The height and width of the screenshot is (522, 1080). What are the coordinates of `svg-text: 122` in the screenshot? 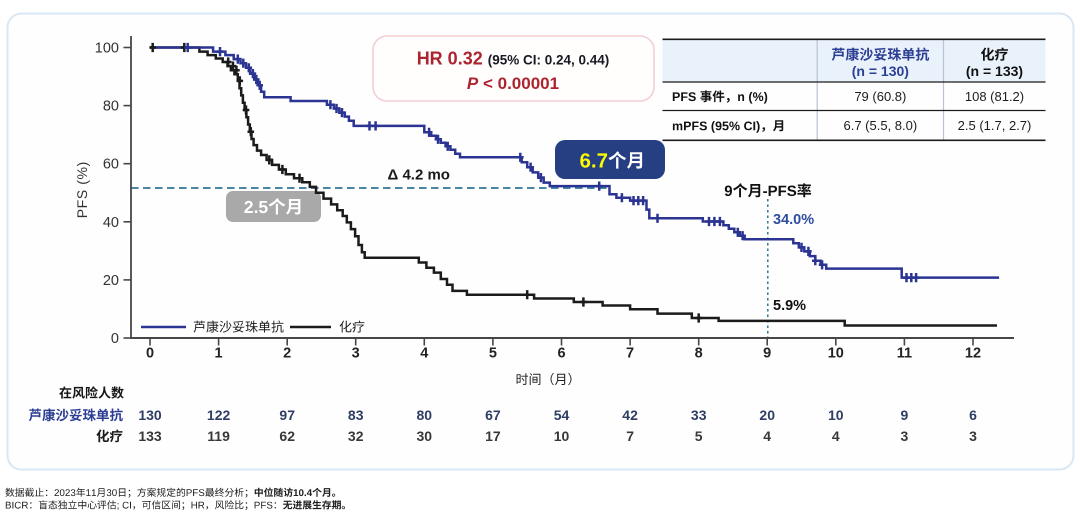 It's located at (219, 415).